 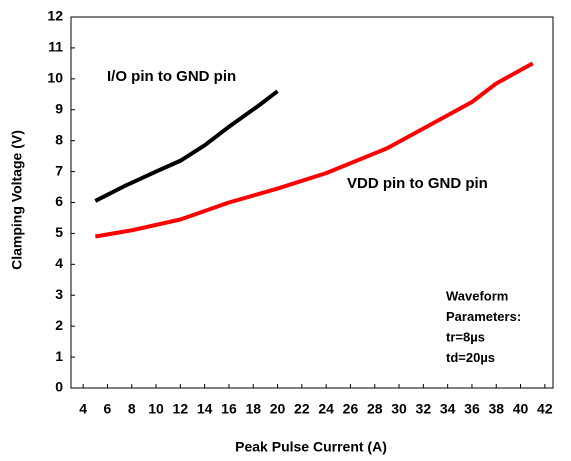 What do you see at coordinates (483, 316) in the screenshot?
I see `annotation: Parameters:` at bounding box center [483, 316].